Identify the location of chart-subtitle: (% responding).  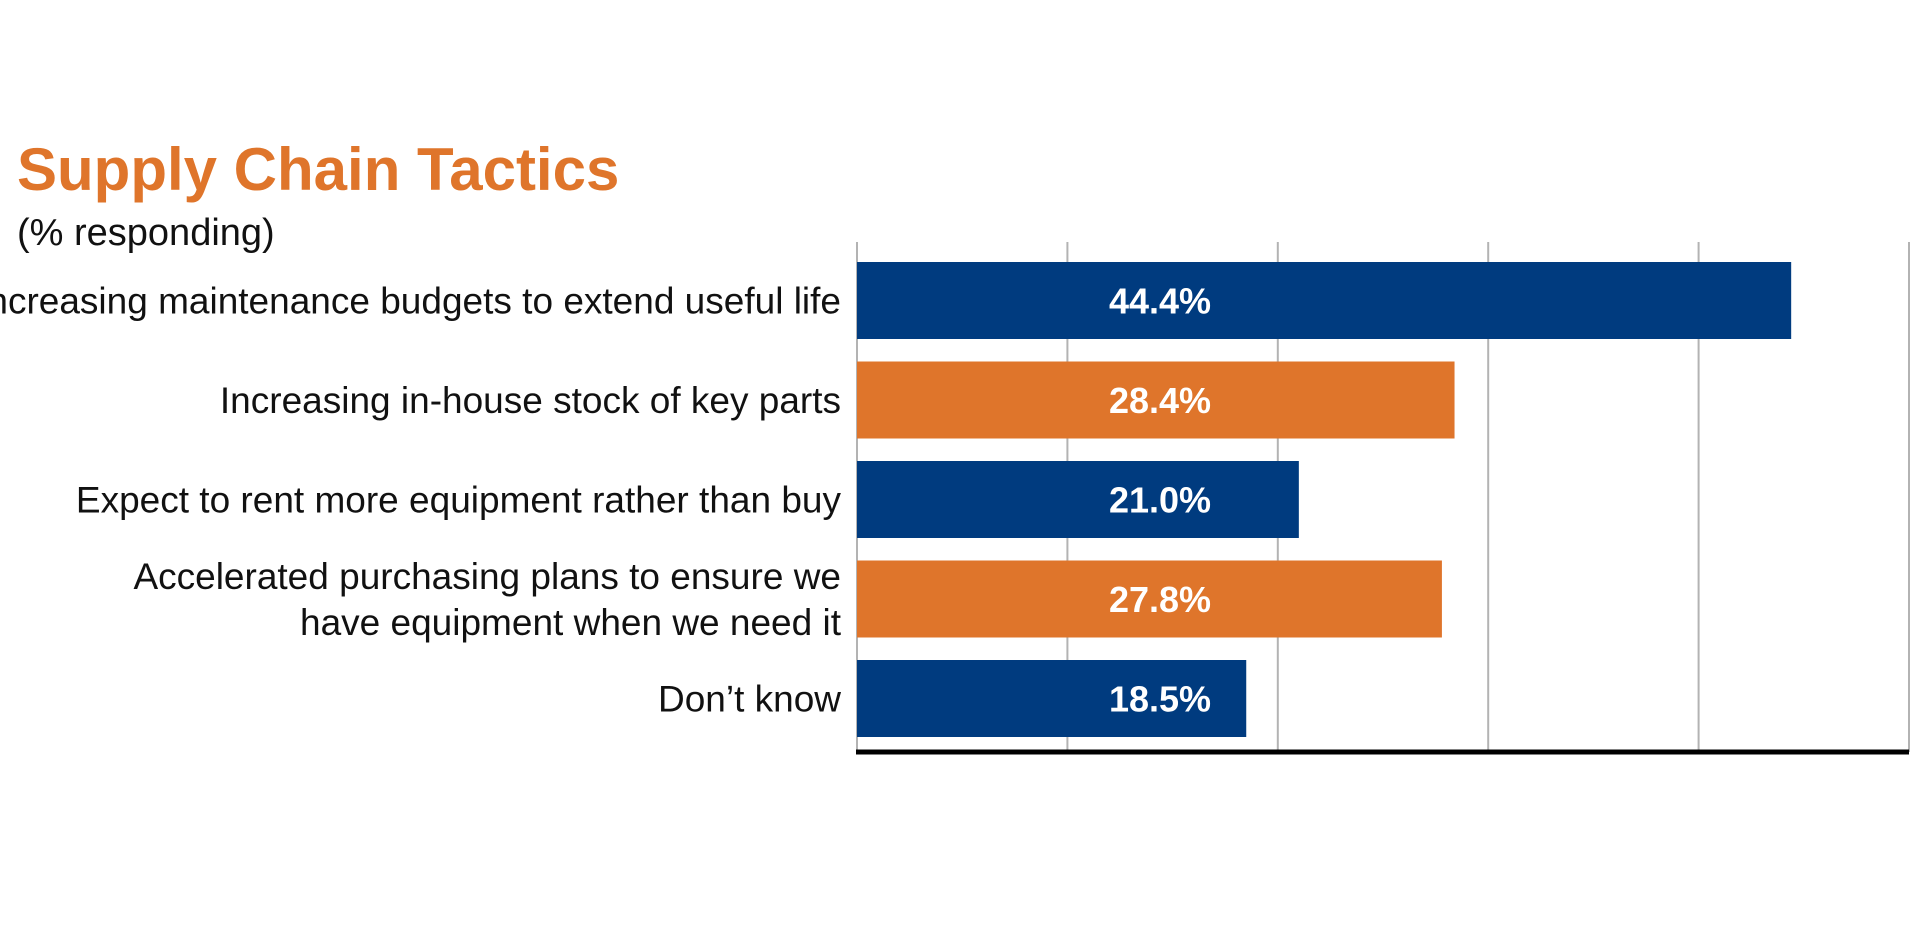
(146, 233).